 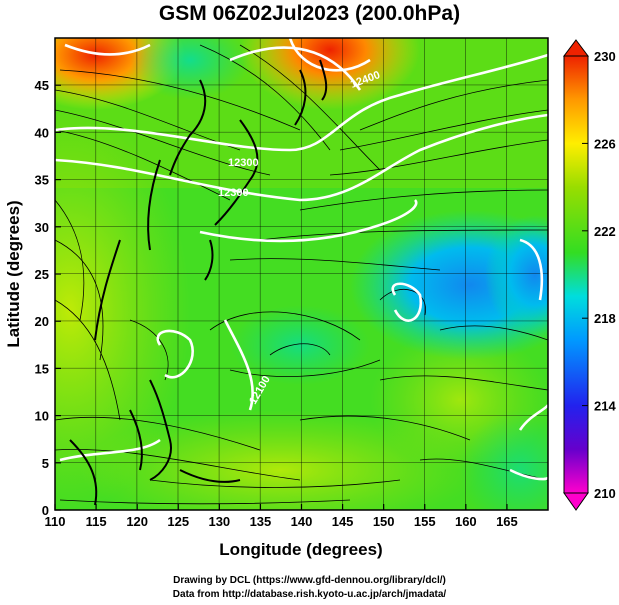 I want to click on y-axis-label: Latitude (degrees), so click(x=13, y=273).